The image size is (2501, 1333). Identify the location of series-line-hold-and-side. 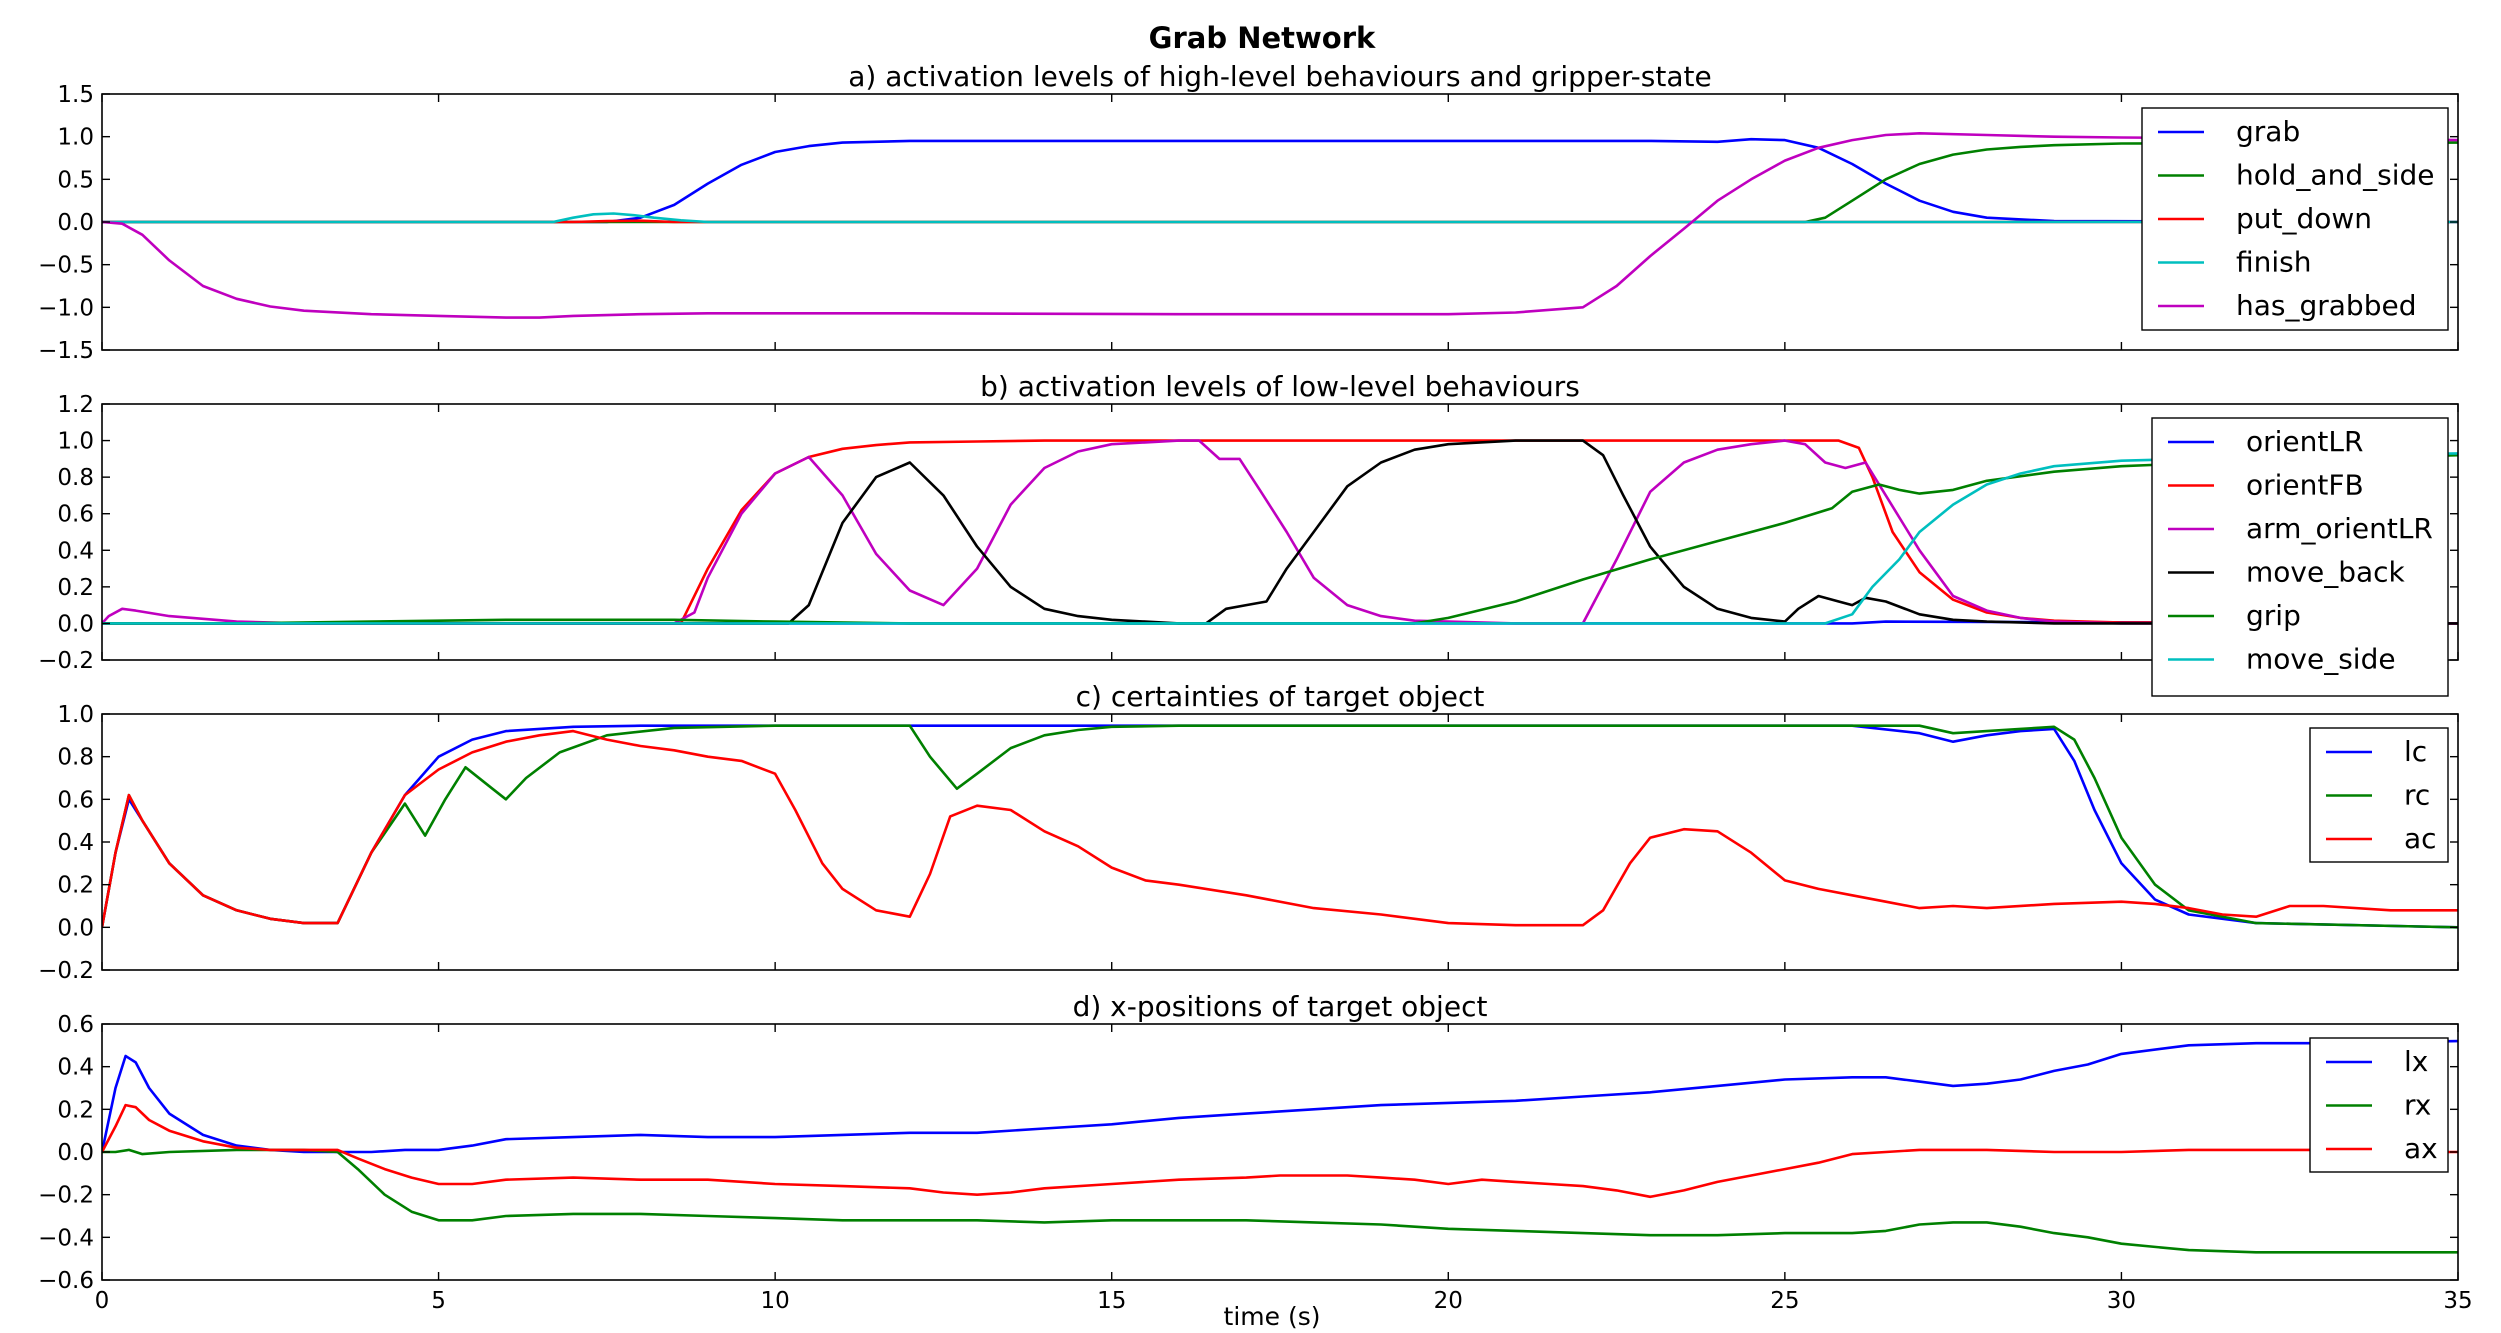
(1280, 182).